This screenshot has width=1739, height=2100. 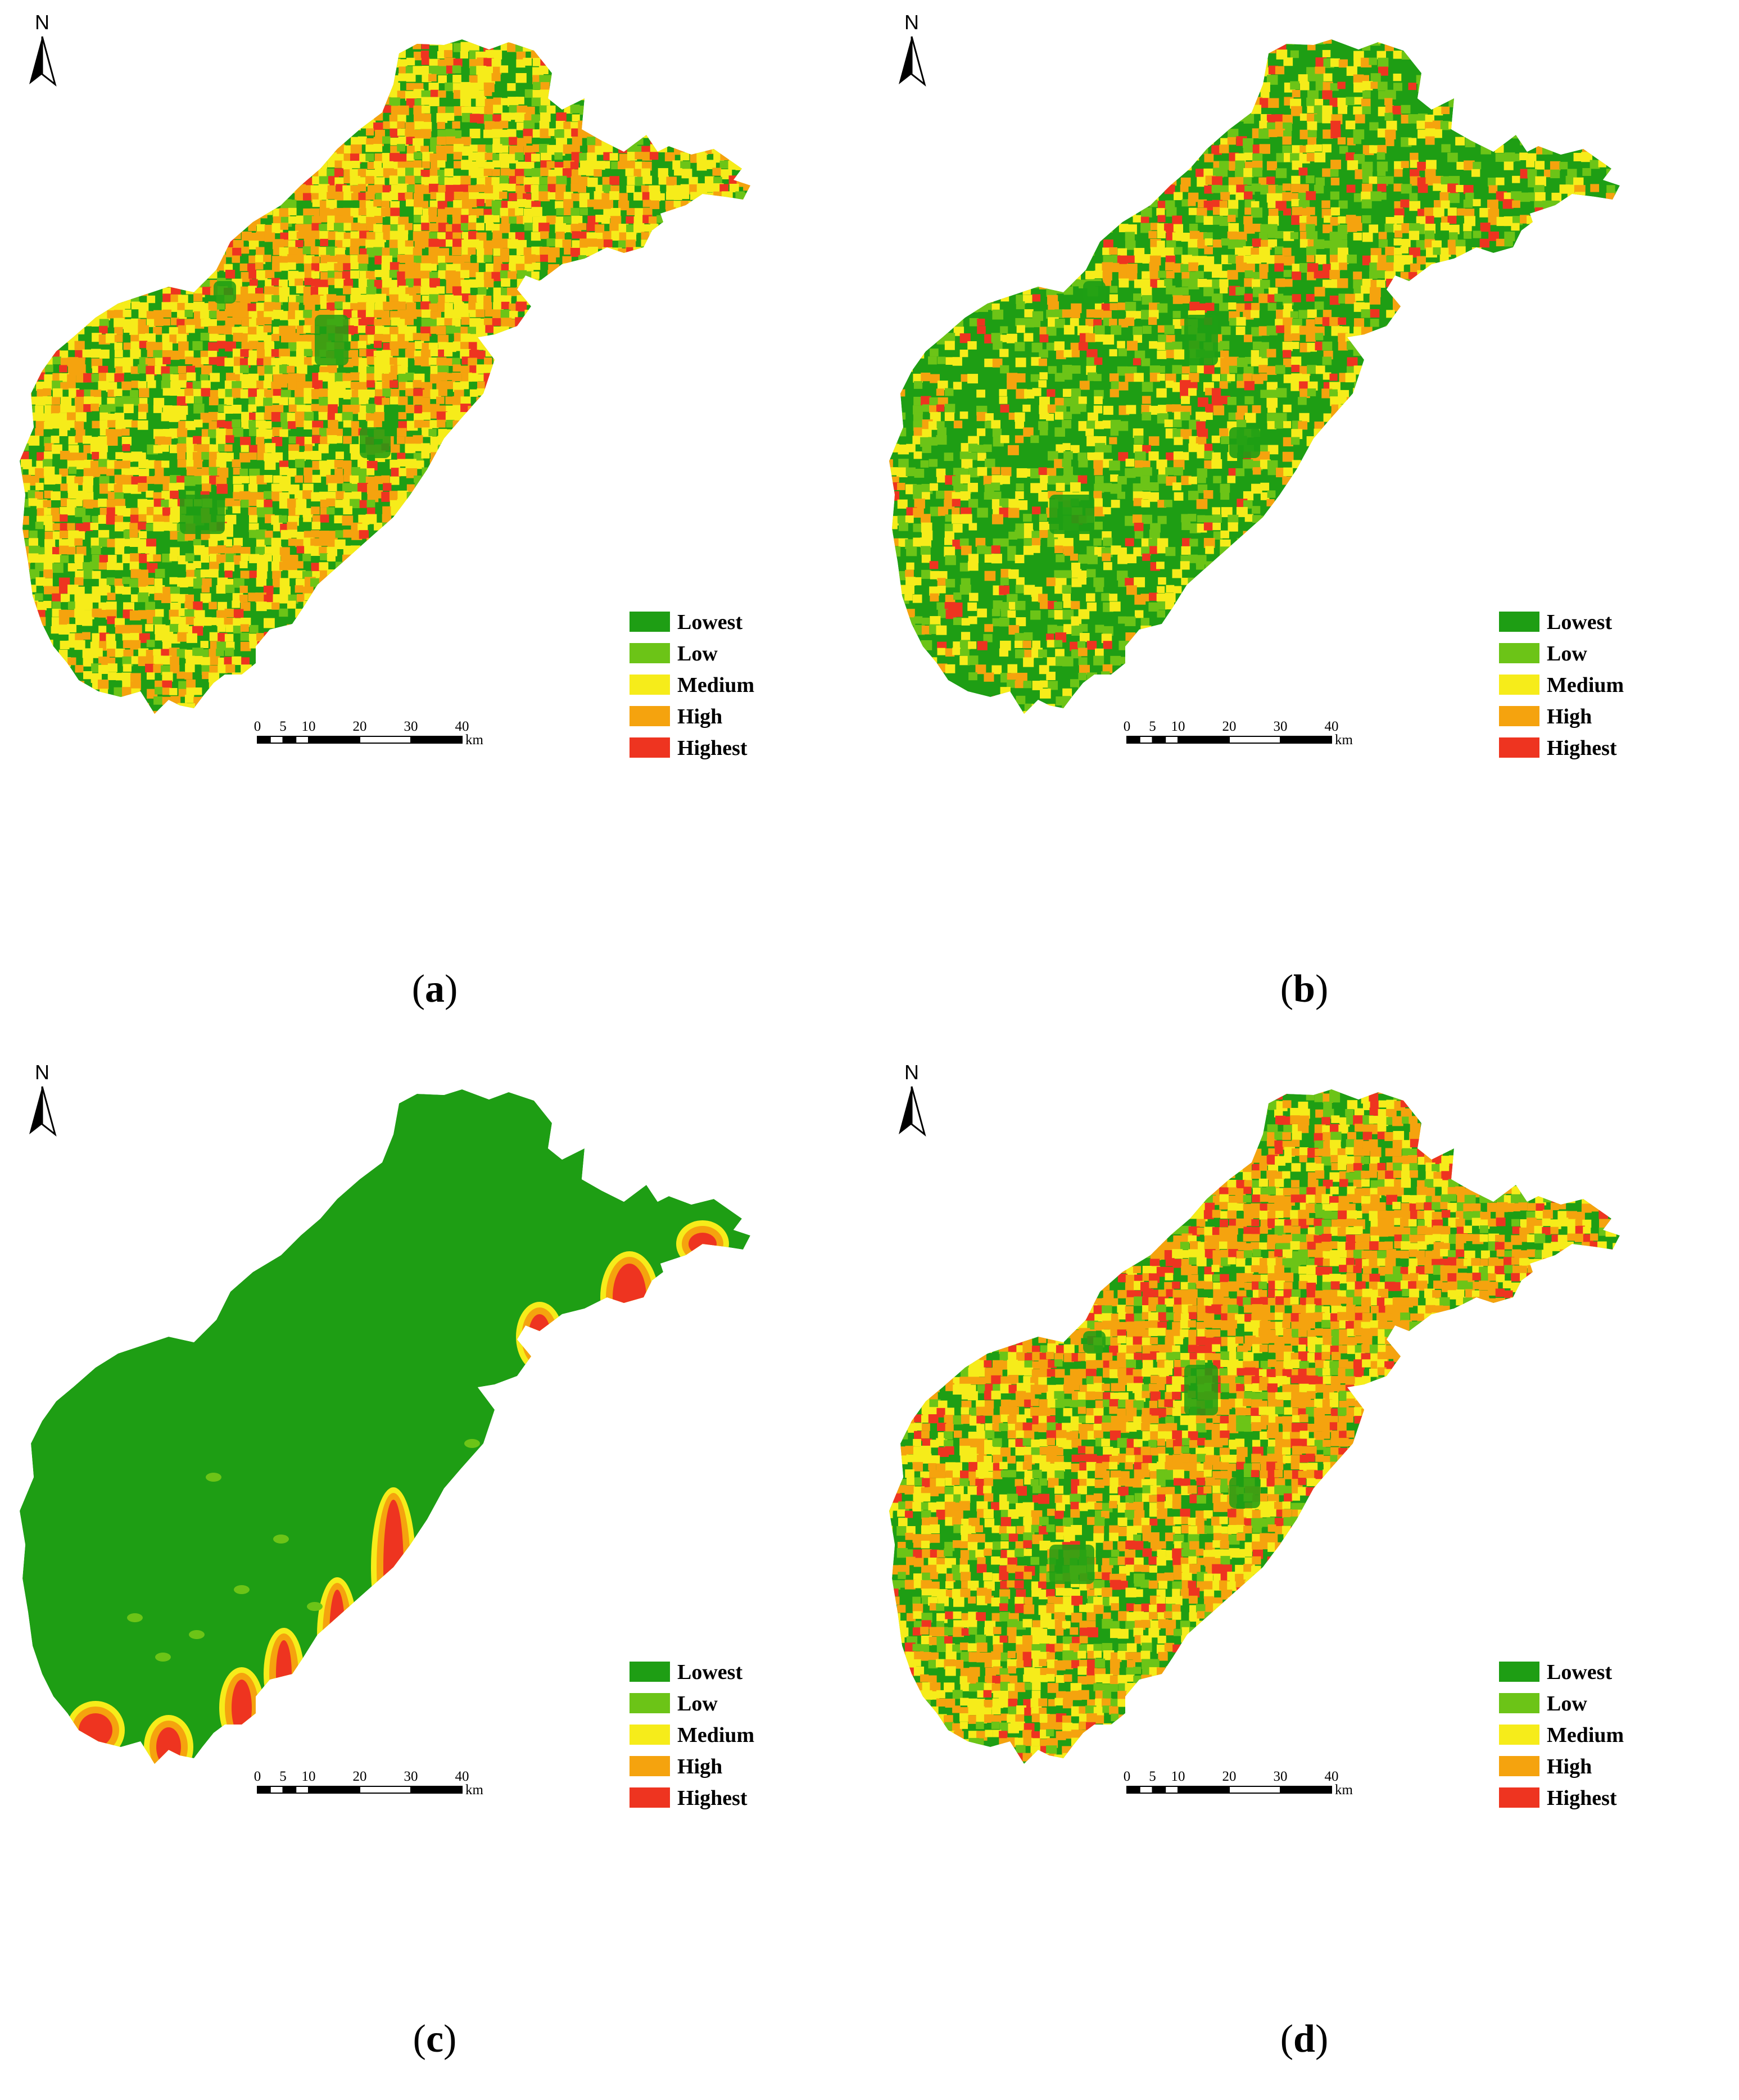 I want to click on panel-label: c, so click(x=434, y=2039).